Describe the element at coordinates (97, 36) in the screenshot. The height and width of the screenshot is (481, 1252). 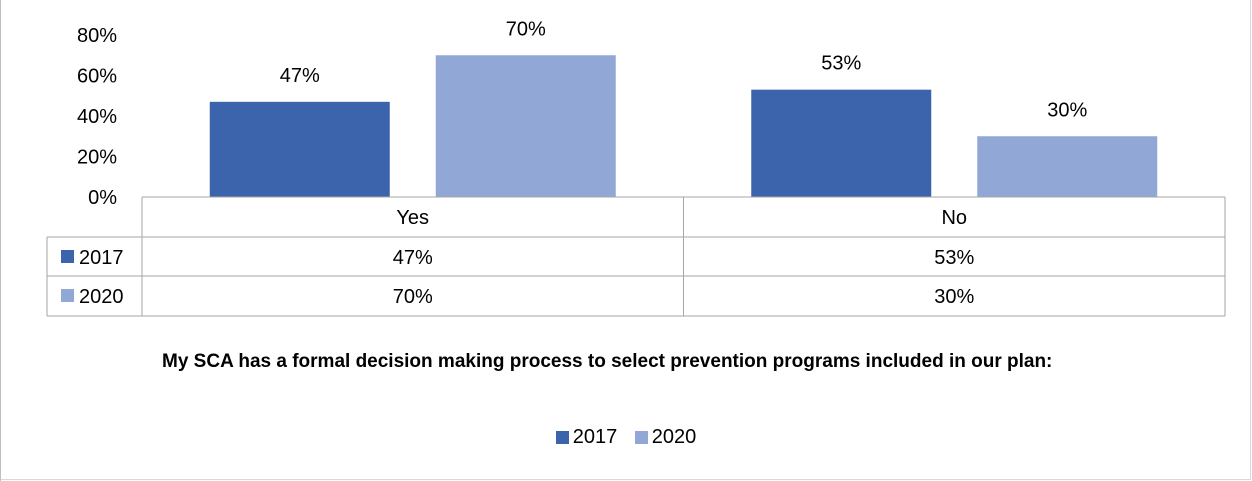
I see `y-tick-label: 80%` at that location.